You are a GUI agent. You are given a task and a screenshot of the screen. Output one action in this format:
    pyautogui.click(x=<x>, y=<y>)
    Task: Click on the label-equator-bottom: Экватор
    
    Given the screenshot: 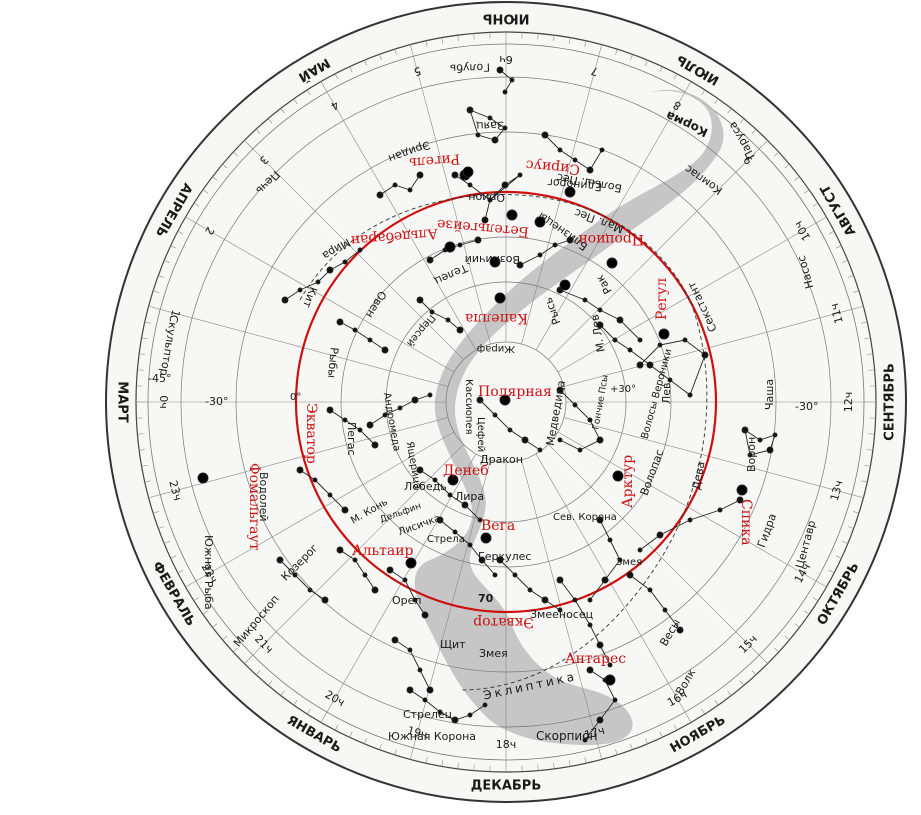 What is the action you would take?
    pyautogui.click(x=503, y=622)
    